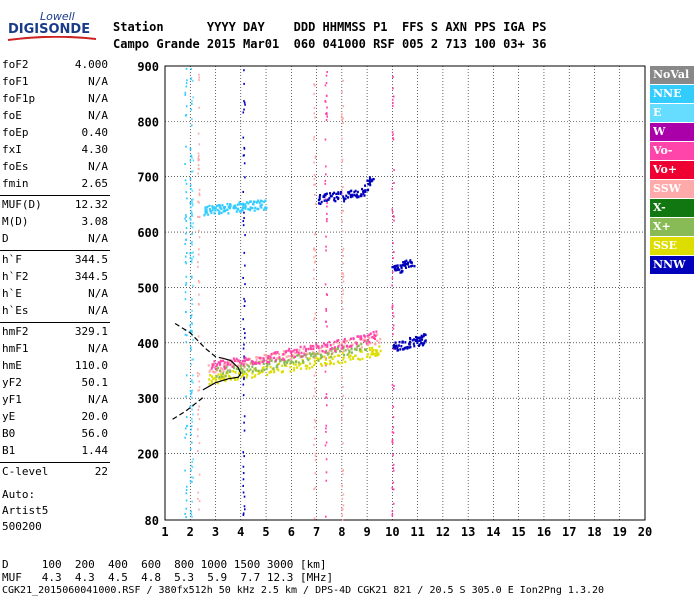 Image resolution: width=700 pixels, height=600 pixels. Describe the element at coordinates (152, 521) in the screenshot. I see `y-tick-label: 80` at that location.